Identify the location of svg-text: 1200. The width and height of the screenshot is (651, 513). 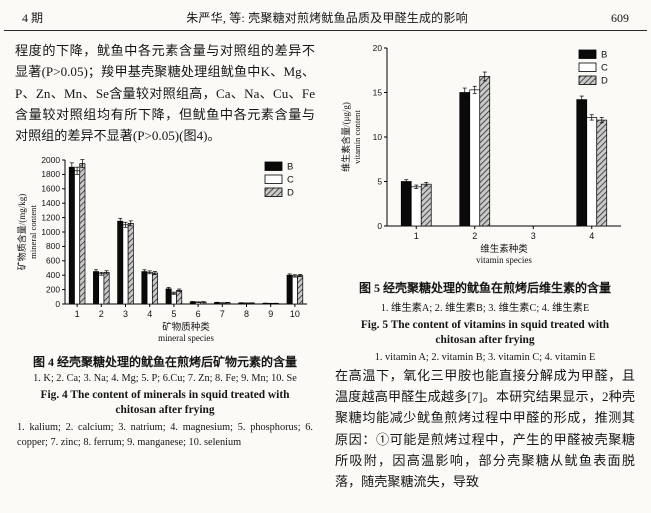
(50, 217).